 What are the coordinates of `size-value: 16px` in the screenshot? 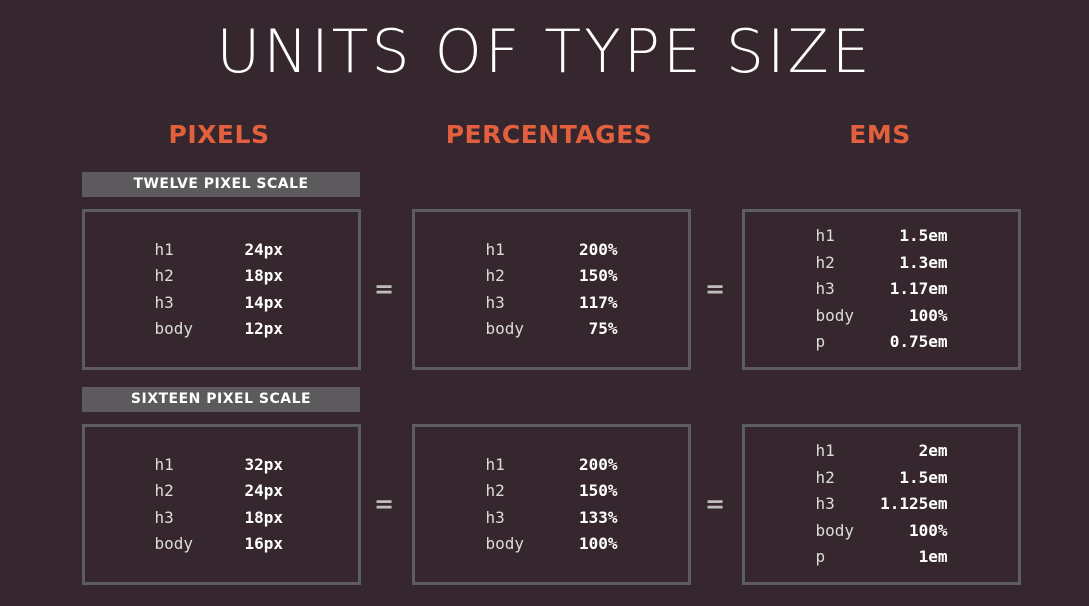 It's located at (264, 543).